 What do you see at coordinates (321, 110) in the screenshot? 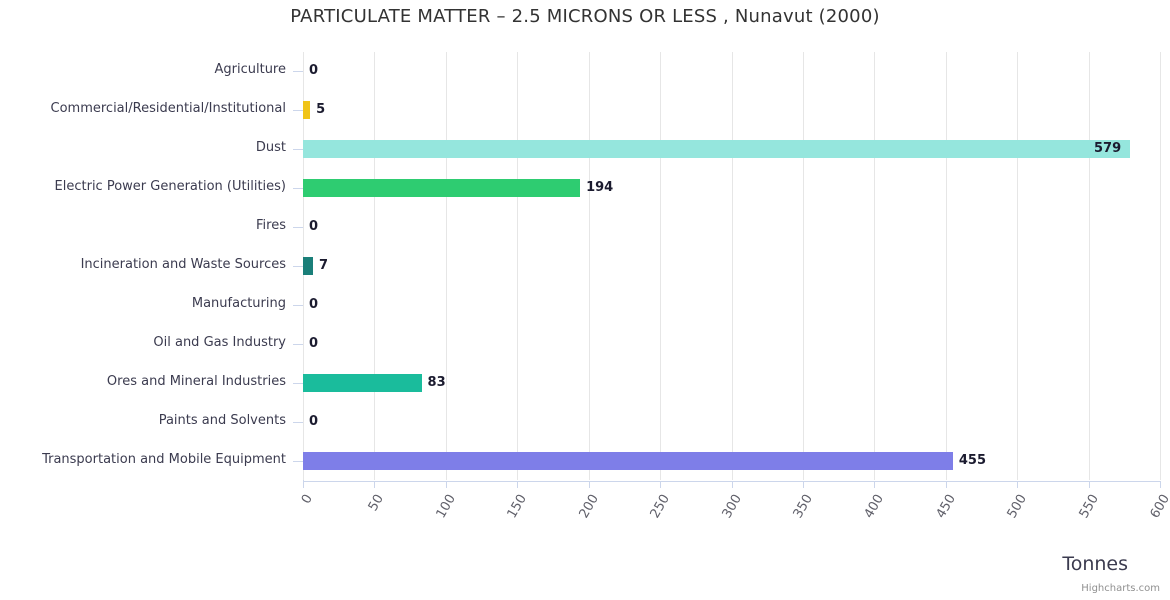
I see `bar-value-label: 5` at bounding box center [321, 110].